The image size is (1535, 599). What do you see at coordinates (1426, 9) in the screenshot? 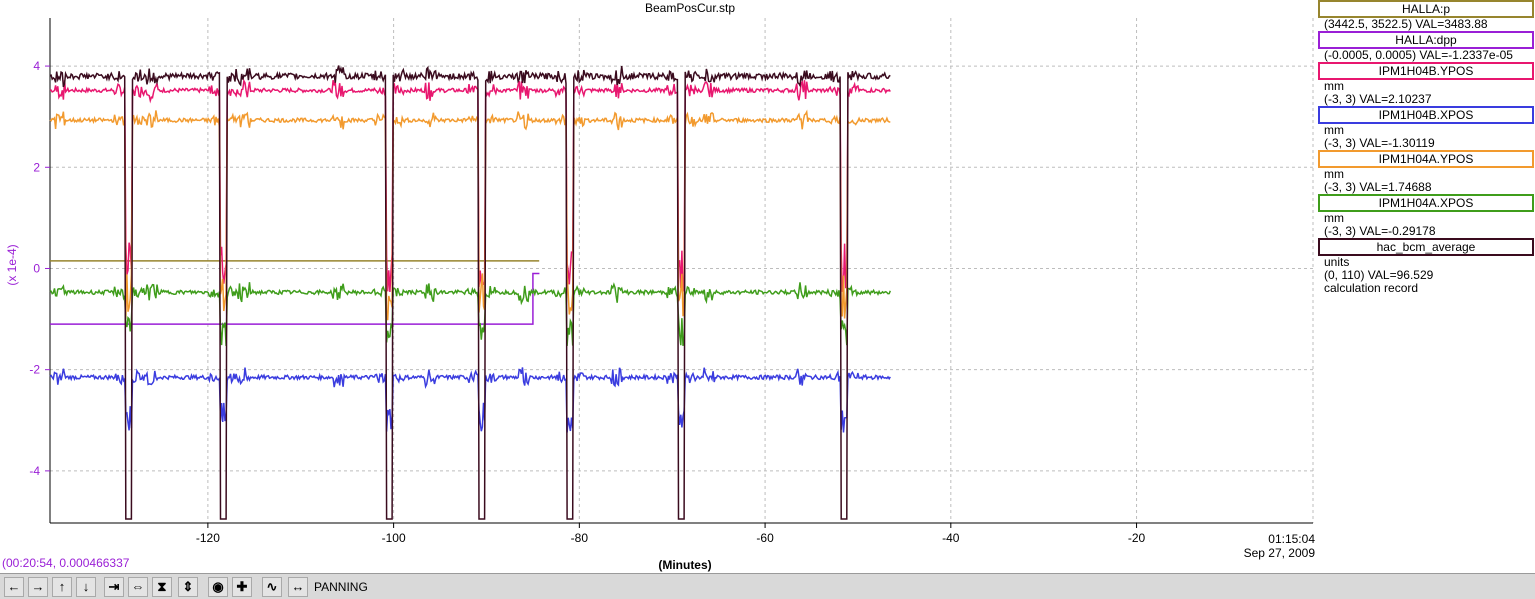
I see `legend-entry-name: HALLA:p` at bounding box center [1426, 9].